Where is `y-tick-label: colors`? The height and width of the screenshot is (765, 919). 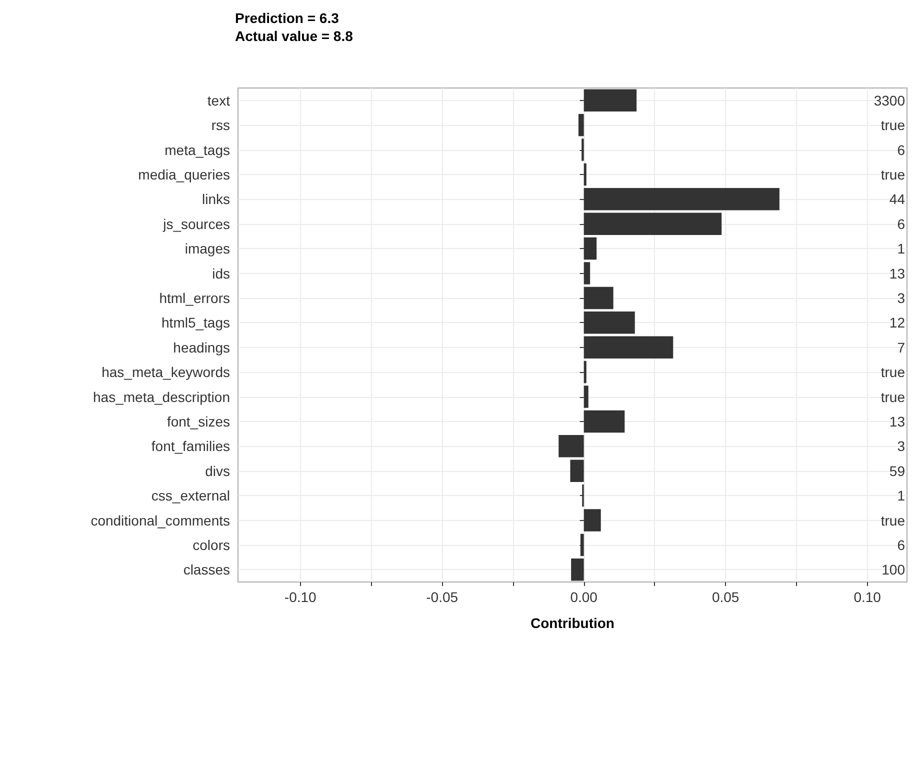 y-tick-label: colors is located at coordinates (211, 544).